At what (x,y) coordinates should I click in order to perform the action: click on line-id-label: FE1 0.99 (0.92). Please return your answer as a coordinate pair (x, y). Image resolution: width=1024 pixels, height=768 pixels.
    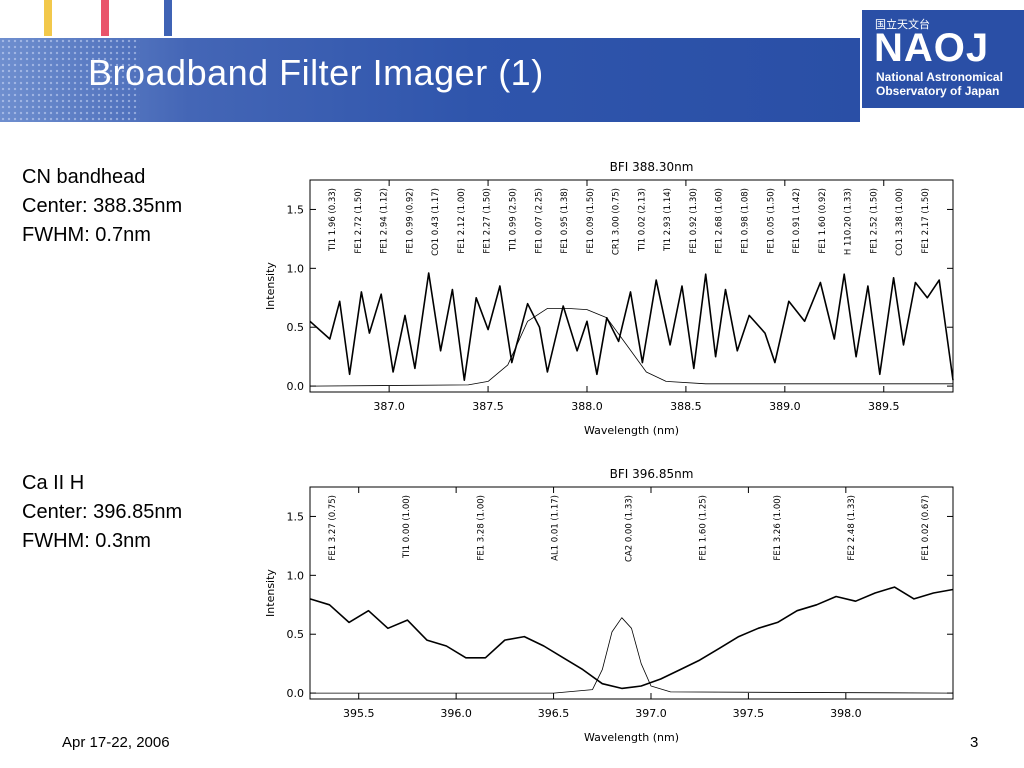
    Looking at the image, I should click on (410, 221).